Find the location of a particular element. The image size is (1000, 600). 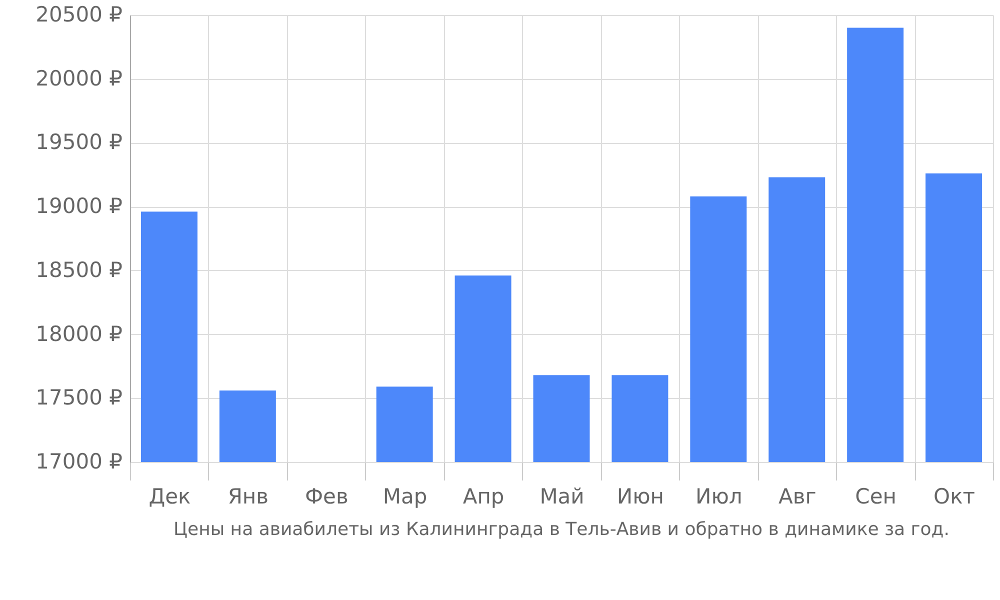

y-tick-label: 19000 ₽ is located at coordinates (79, 206).